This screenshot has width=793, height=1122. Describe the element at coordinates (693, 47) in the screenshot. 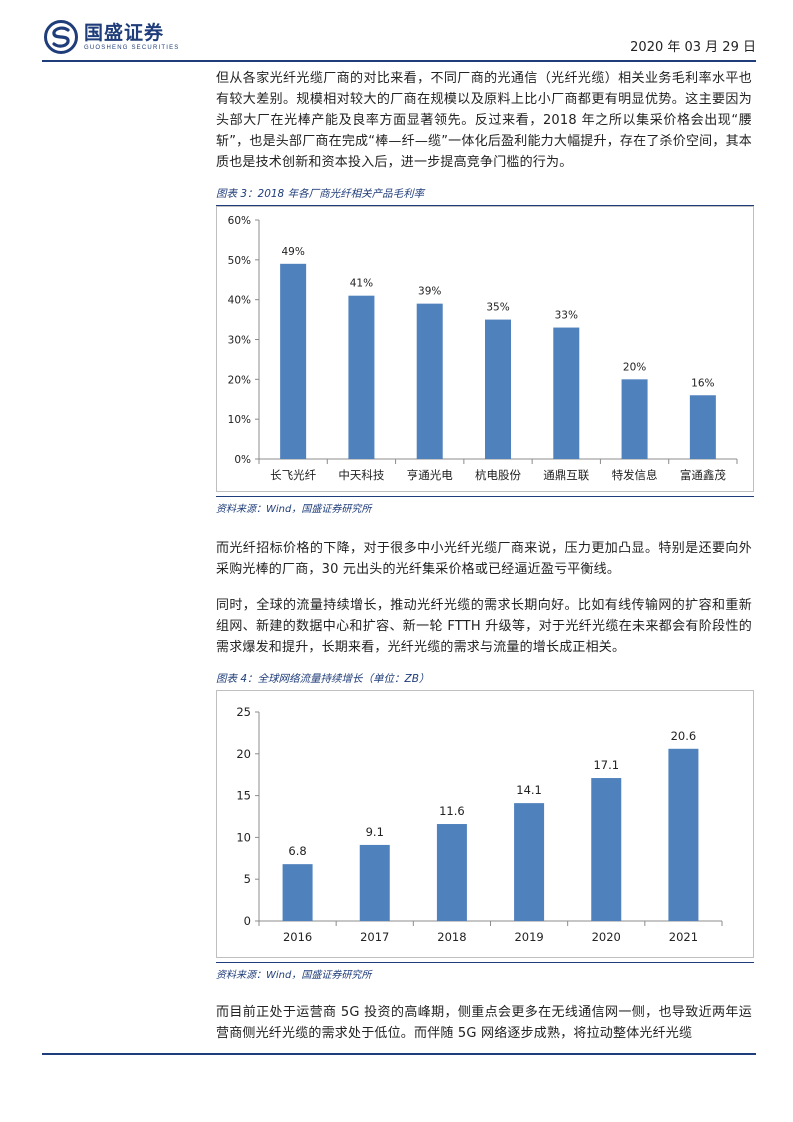

I see `report-date: 2020 年 03 月 29 日` at that location.